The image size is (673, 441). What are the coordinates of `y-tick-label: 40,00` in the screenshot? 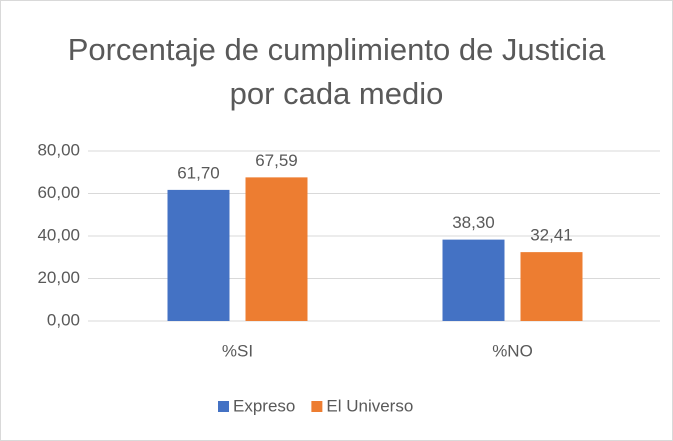 It's located at (58, 234).